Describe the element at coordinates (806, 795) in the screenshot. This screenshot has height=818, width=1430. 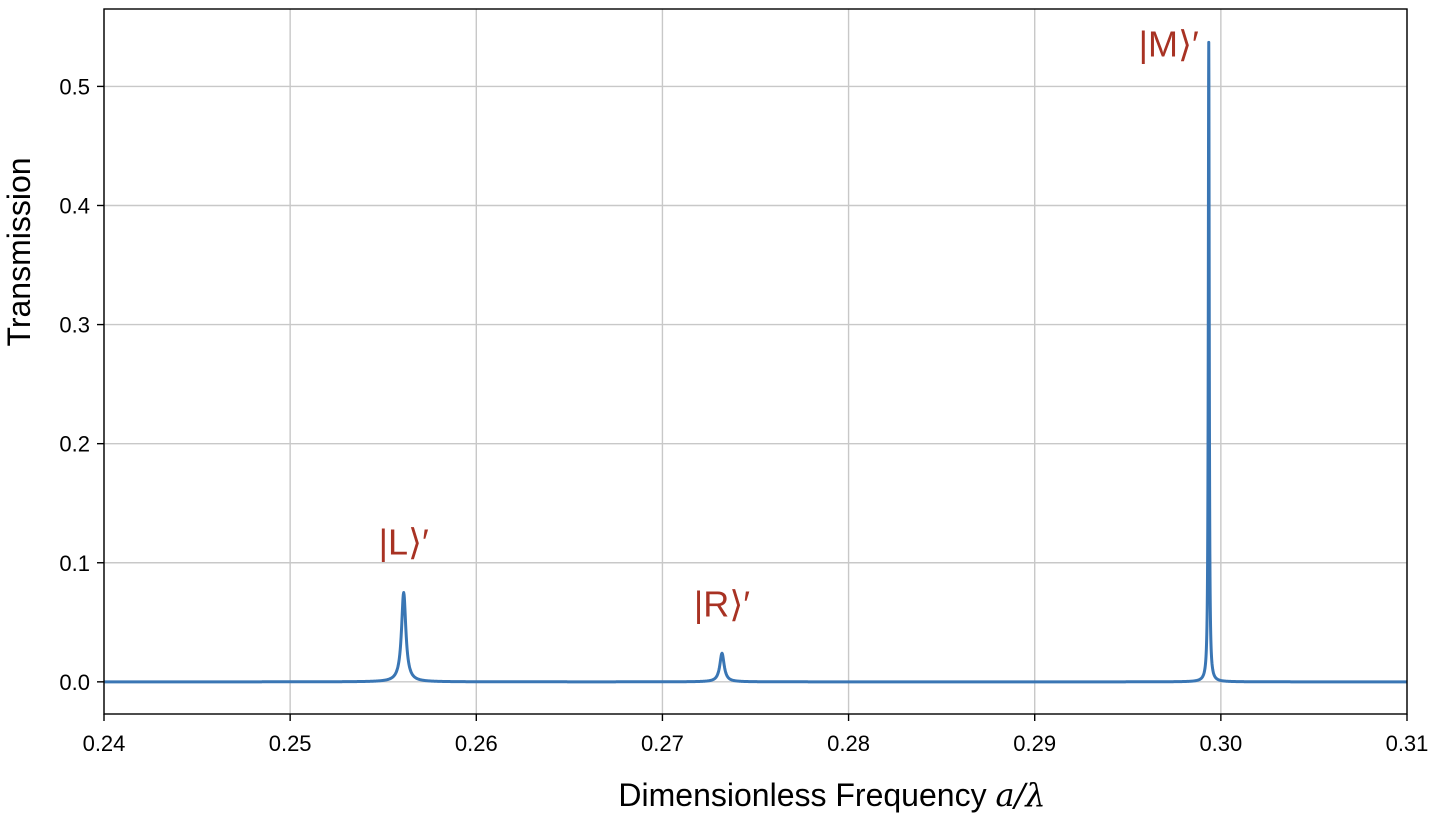
I see `x-axis-title-text: Dimensionless Frequency` at that location.